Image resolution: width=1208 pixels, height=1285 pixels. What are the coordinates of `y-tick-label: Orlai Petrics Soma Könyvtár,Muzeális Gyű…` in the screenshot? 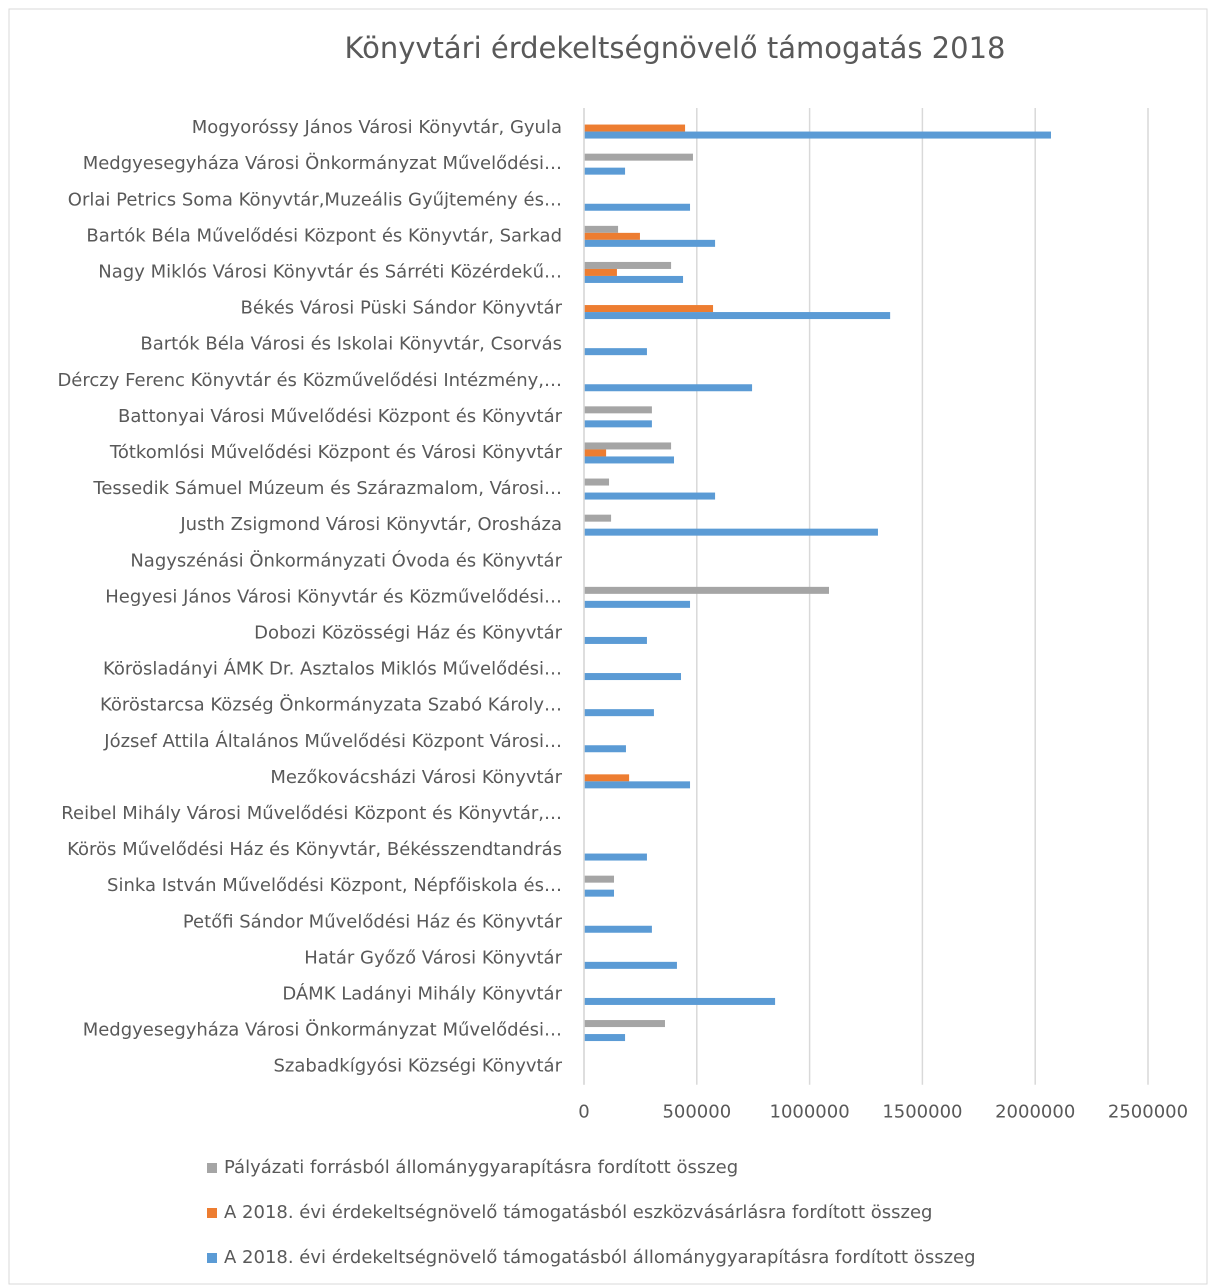 It's located at (315, 199).